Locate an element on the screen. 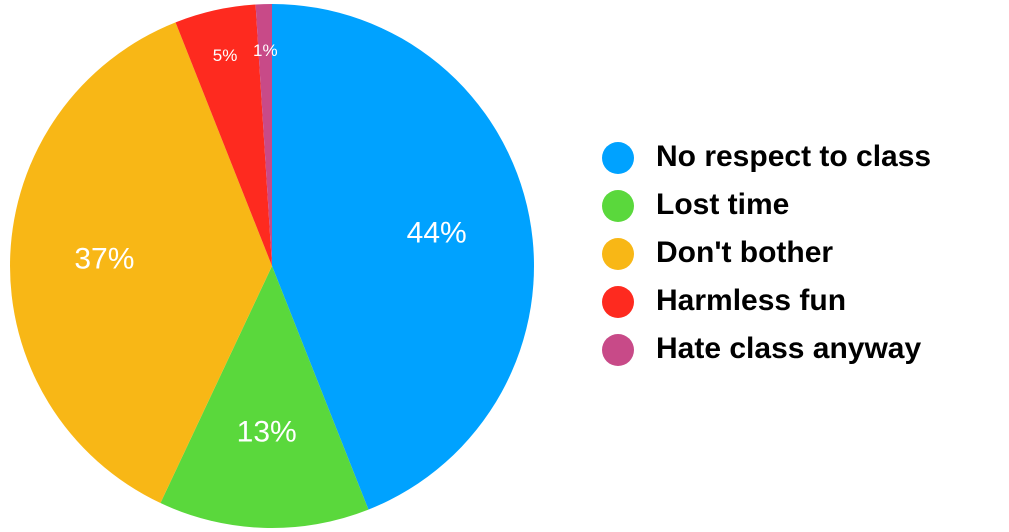 The height and width of the screenshot is (532, 1009). legend-item-harmless-fun: Harmless fun is located at coordinates (724, 301).